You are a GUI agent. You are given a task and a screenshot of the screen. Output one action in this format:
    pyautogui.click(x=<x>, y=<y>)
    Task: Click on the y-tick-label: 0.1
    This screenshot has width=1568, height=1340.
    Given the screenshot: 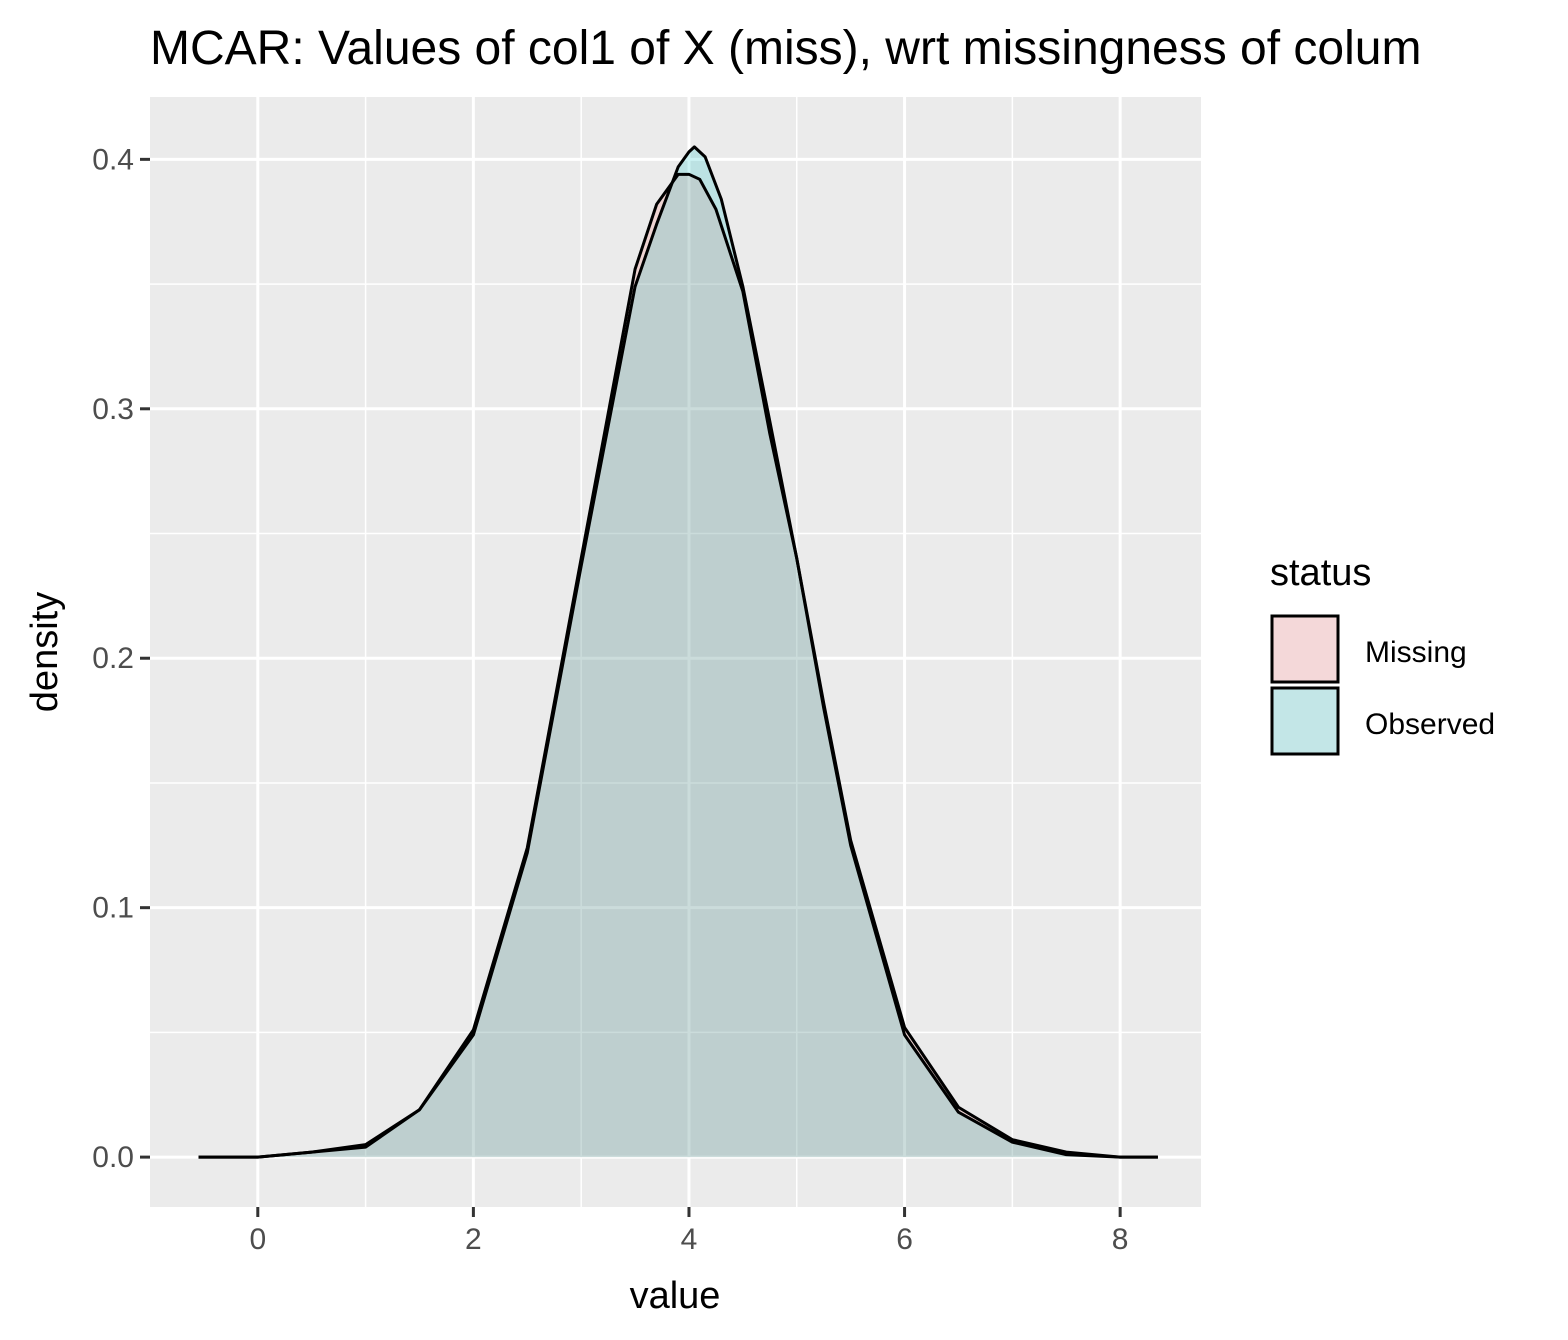 What is the action you would take?
    pyautogui.click(x=113, y=908)
    